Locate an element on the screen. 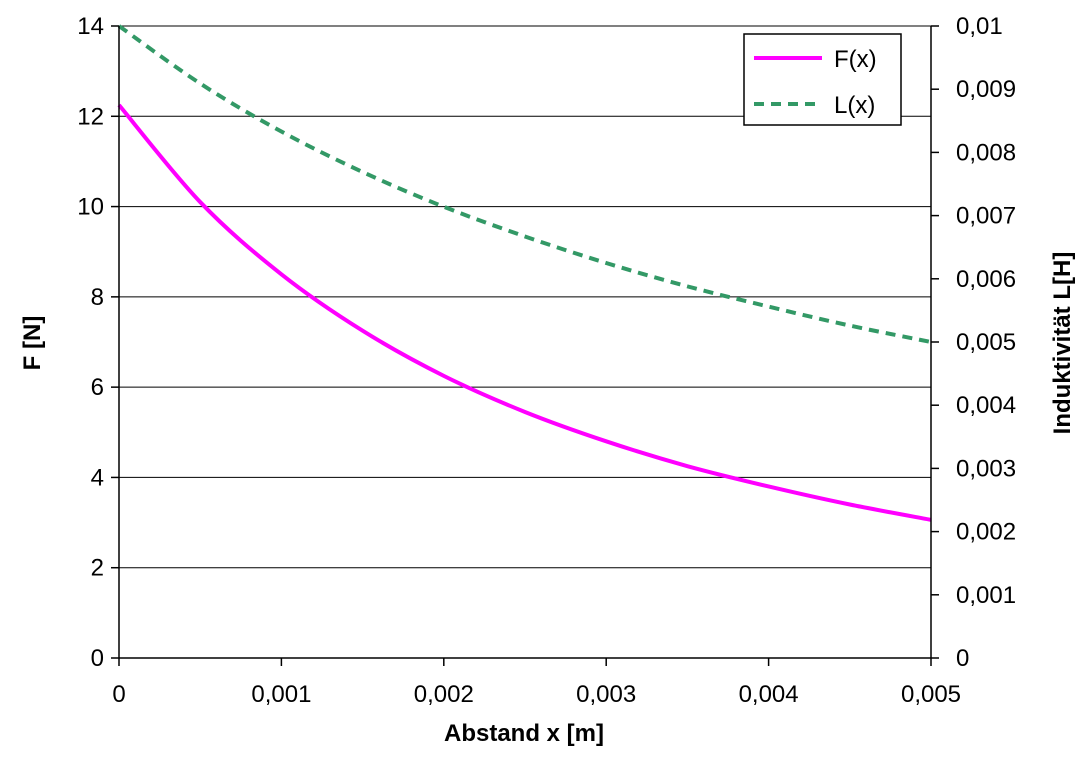  y2-tick-label: 0,01 is located at coordinates (979, 26).